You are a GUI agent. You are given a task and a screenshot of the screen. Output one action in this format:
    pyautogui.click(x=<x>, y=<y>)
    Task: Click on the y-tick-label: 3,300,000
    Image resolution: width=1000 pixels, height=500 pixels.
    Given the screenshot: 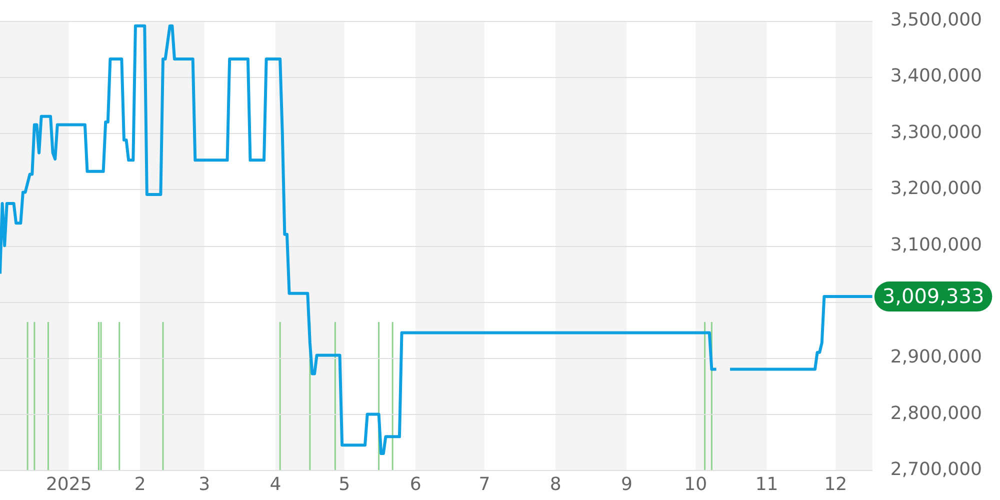 What is the action you would take?
    pyautogui.click(x=936, y=132)
    